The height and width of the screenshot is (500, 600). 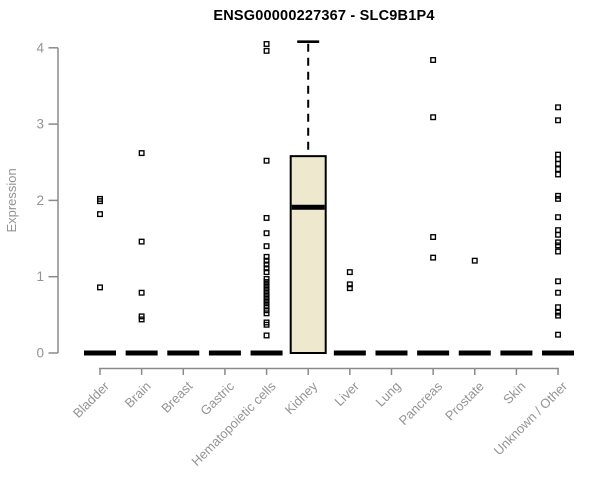 What do you see at coordinates (301, 397) in the screenshot?
I see `x-tick-label: Kidney` at bounding box center [301, 397].